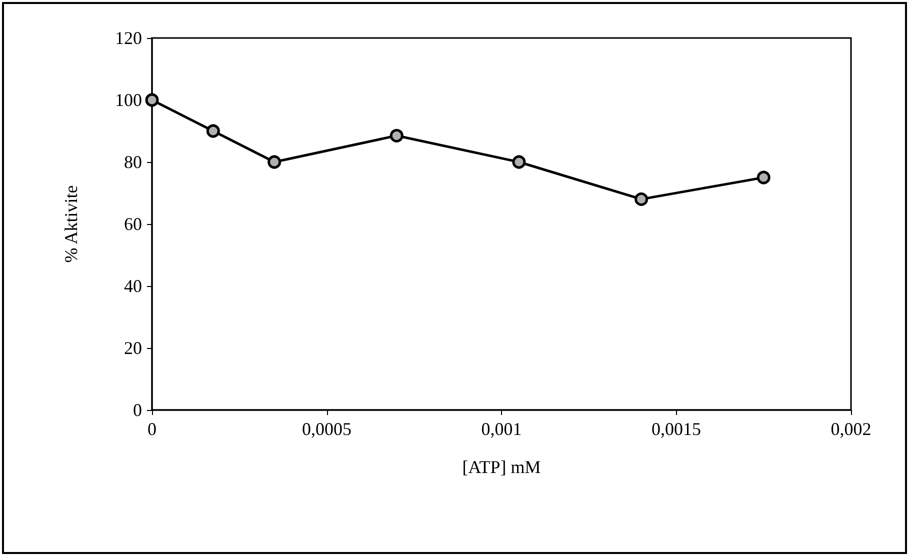  I want to click on y-tick-label: 40, so click(133, 286).